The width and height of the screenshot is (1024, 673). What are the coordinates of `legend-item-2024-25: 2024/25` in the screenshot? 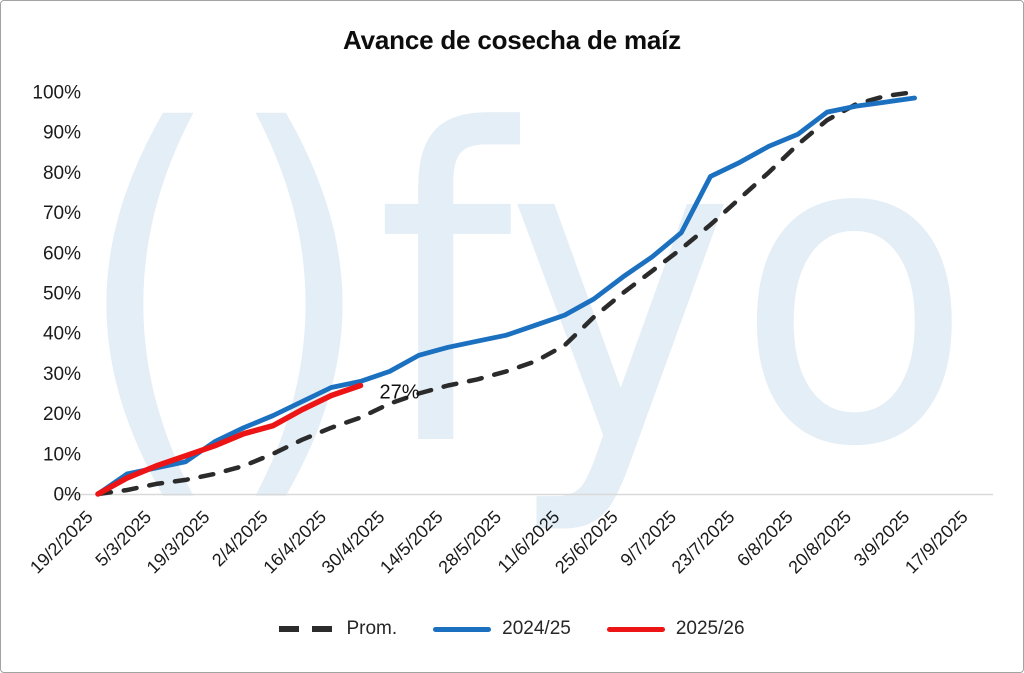 It's located at (502, 629).